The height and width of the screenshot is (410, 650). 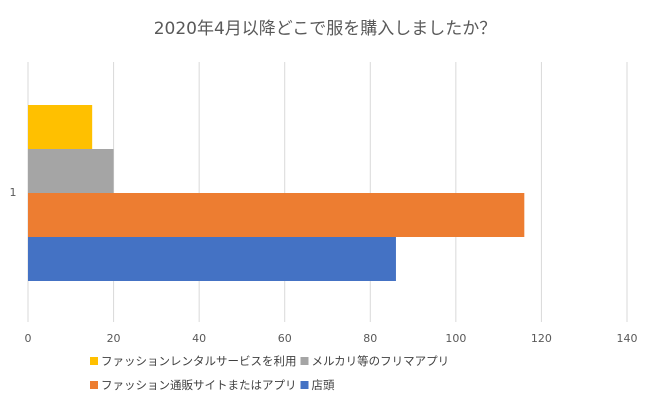 What do you see at coordinates (28, 338) in the screenshot?
I see `x-tick-label: 0` at bounding box center [28, 338].